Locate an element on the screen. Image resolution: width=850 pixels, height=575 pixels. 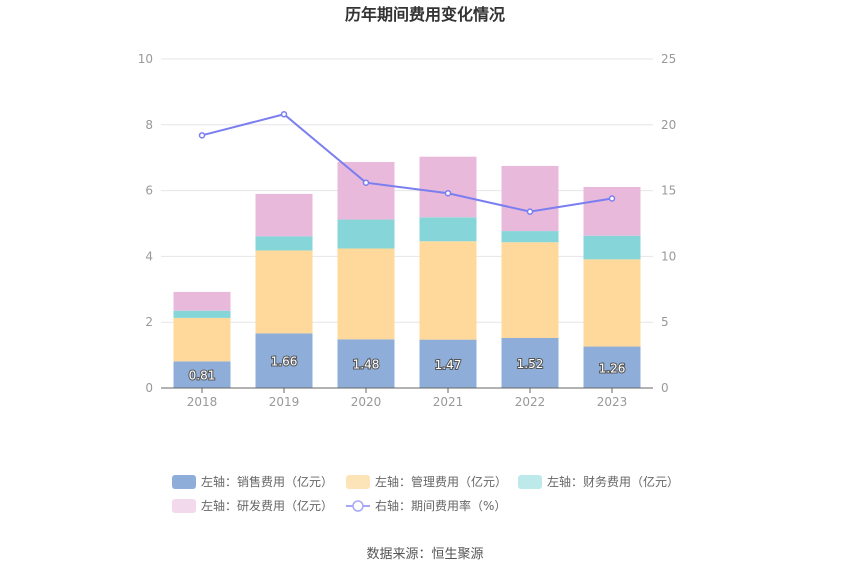
right-tick-label: 10 is located at coordinates (668, 256).